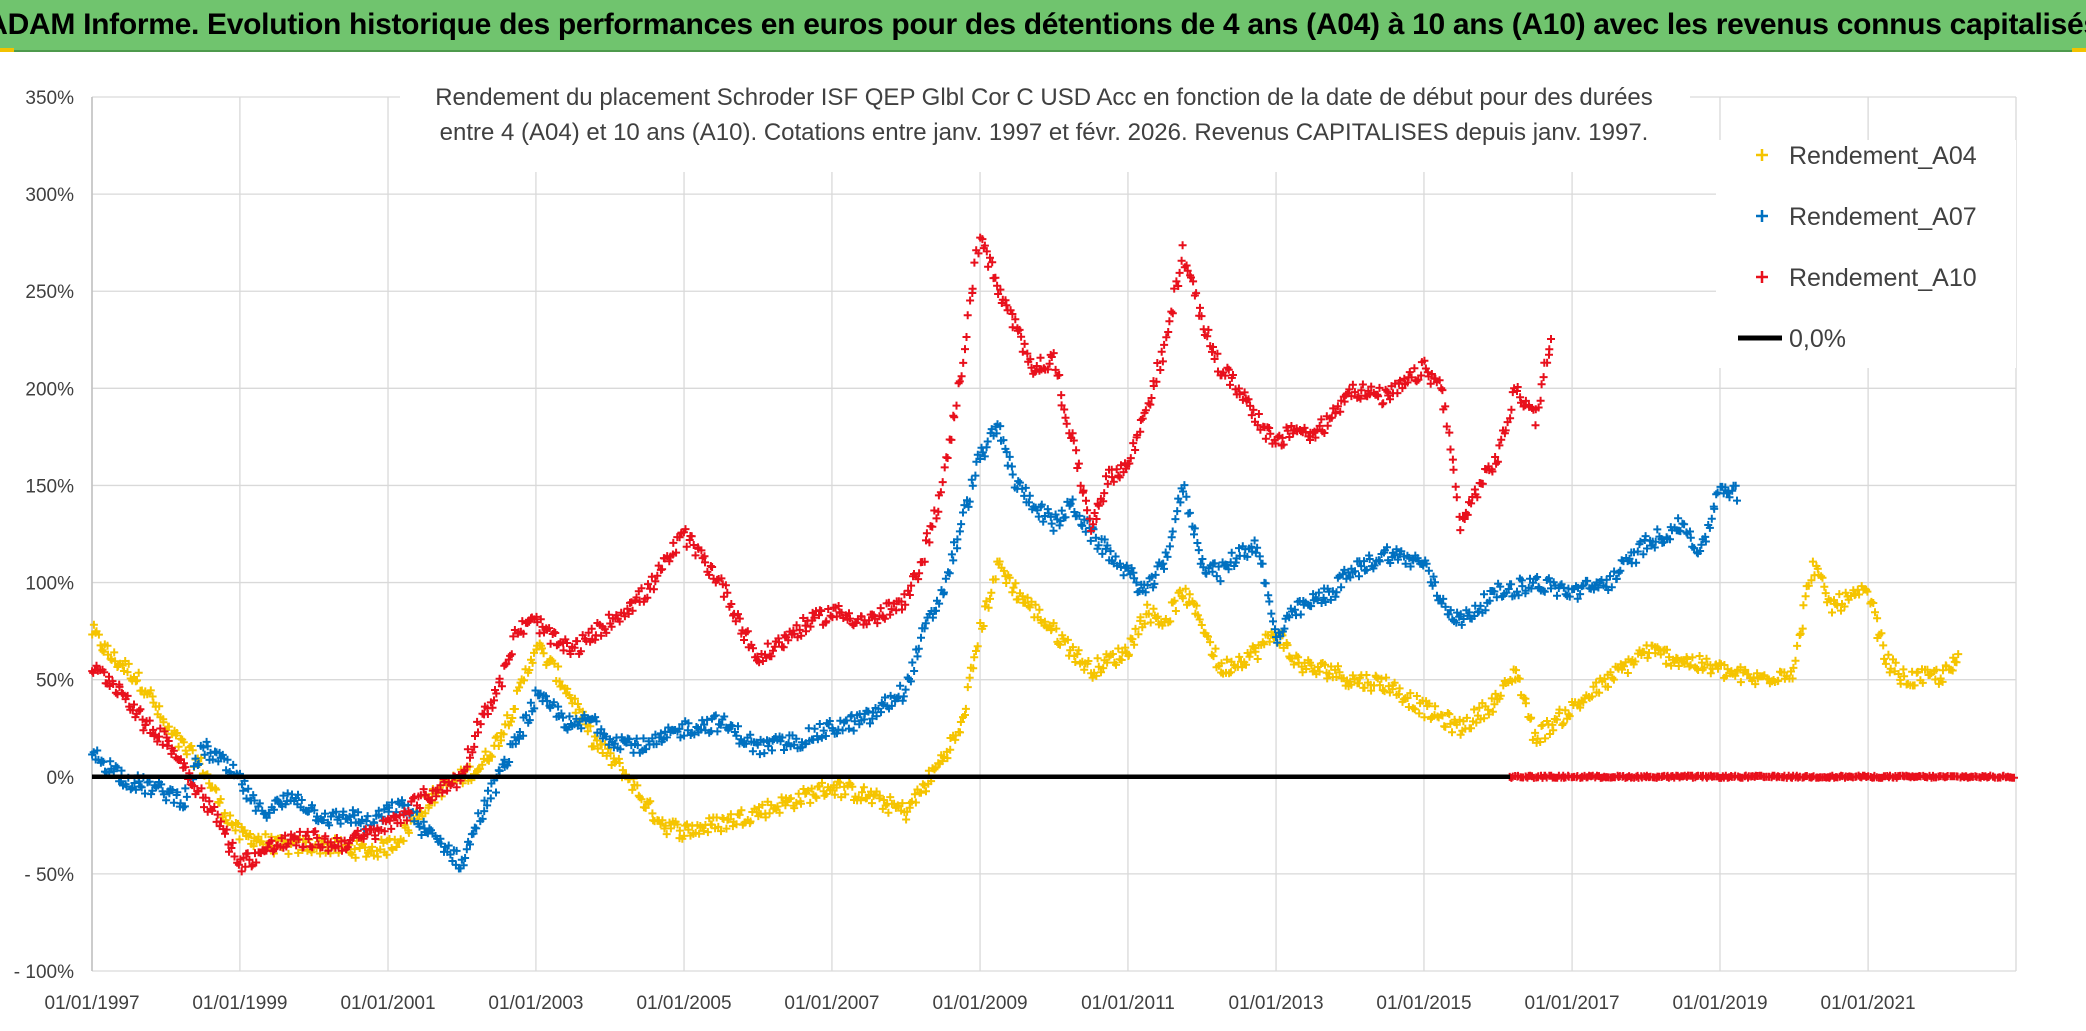 The height and width of the screenshot is (1031, 2086). Describe the element at coordinates (1762, 277) in the screenshot. I see `legend-marker-a10` at that location.